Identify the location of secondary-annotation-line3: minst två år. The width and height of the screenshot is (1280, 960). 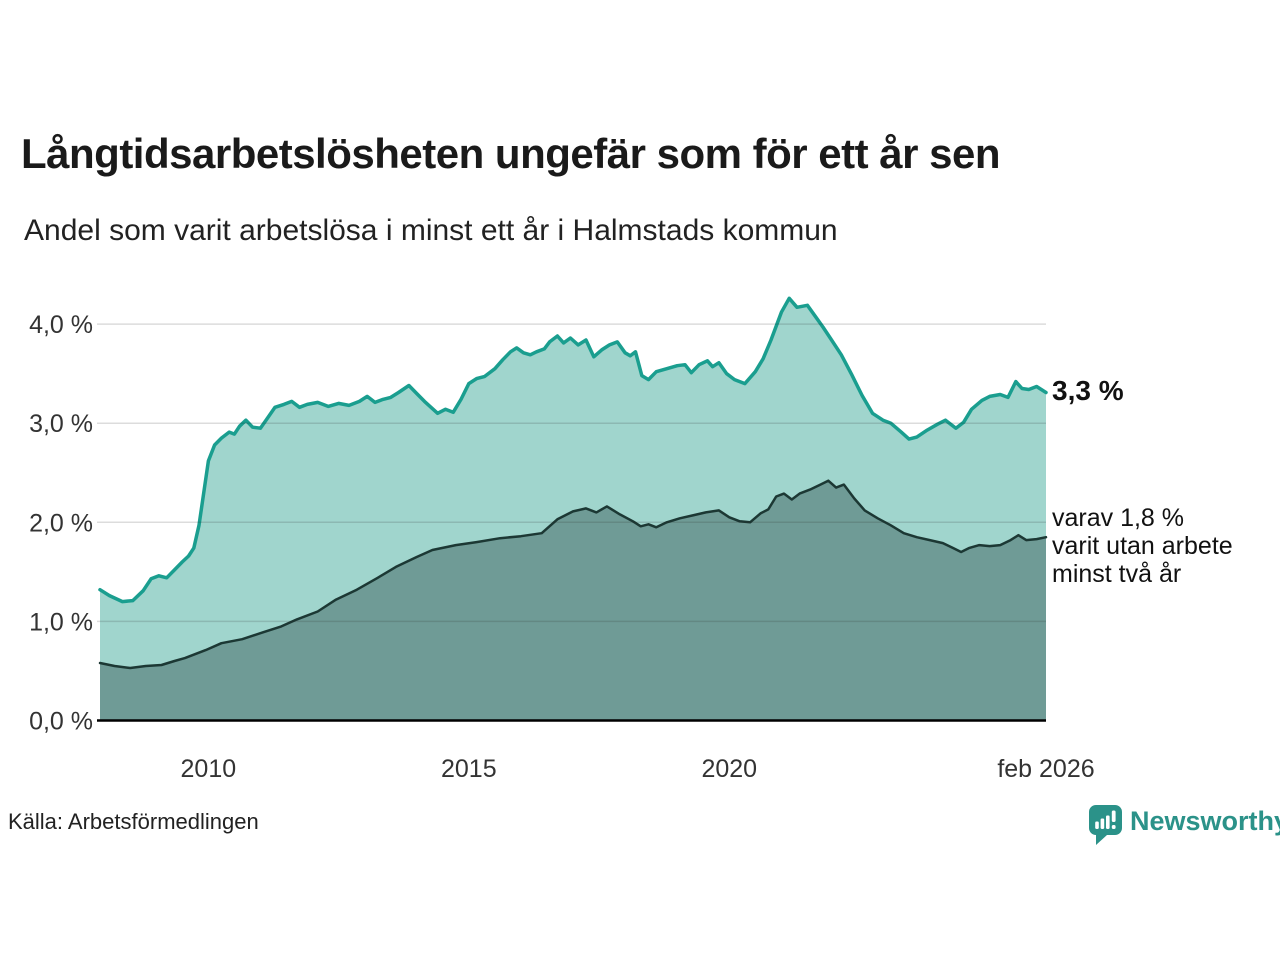
(1117, 574).